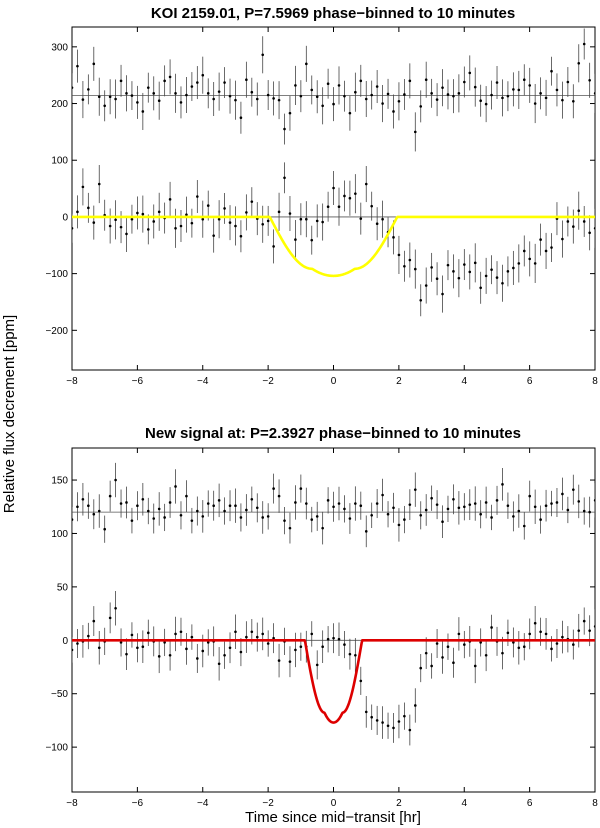 The width and height of the screenshot is (600, 828). Describe the element at coordinates (268, 381) in the screenshot. I see `x-tick-label: −2` at that location.